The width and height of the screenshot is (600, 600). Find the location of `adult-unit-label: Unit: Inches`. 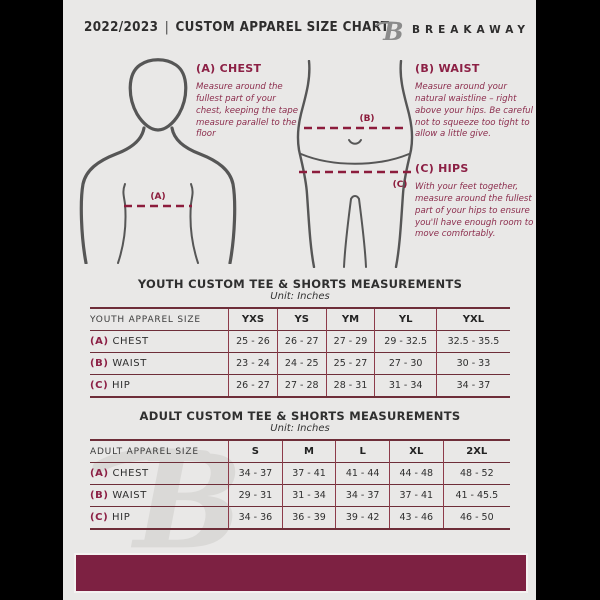

adult-unit-label: Unit: Inches is located at coordinates (300, 428).